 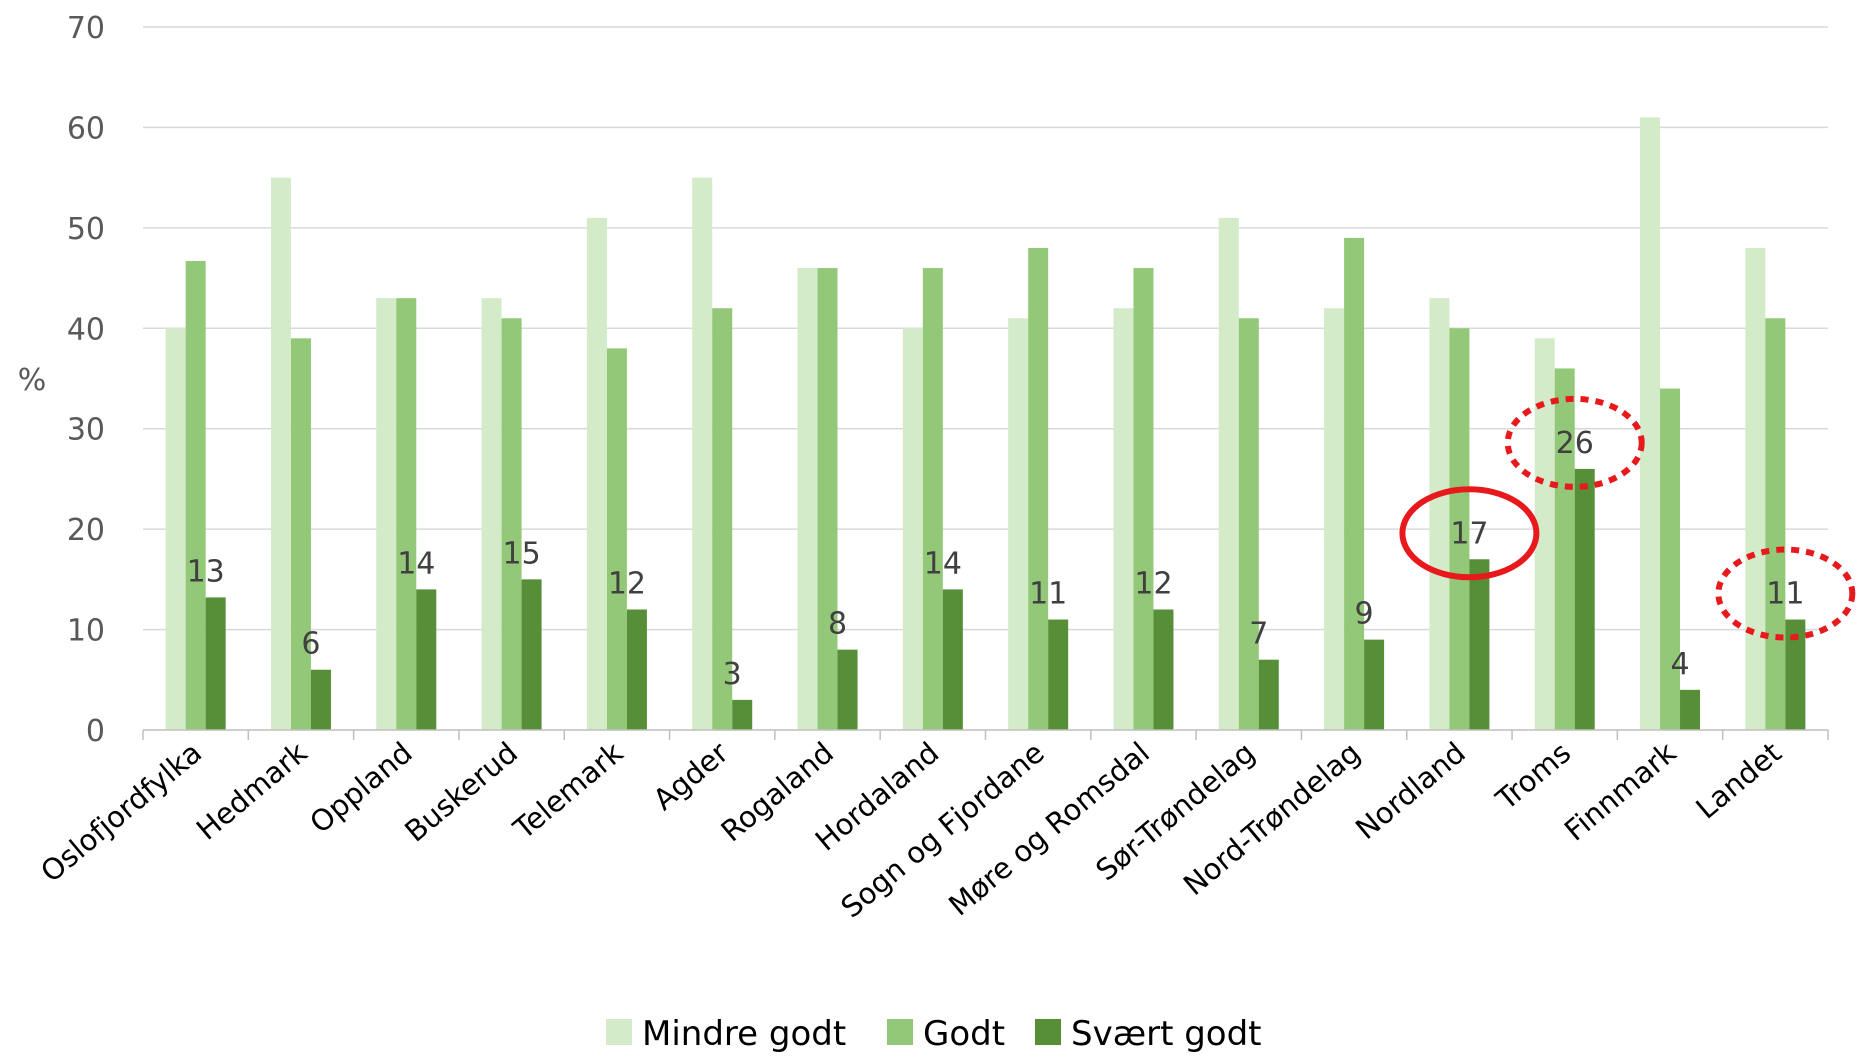 I want to click on data-label: 3, so click(x=732, y=674).